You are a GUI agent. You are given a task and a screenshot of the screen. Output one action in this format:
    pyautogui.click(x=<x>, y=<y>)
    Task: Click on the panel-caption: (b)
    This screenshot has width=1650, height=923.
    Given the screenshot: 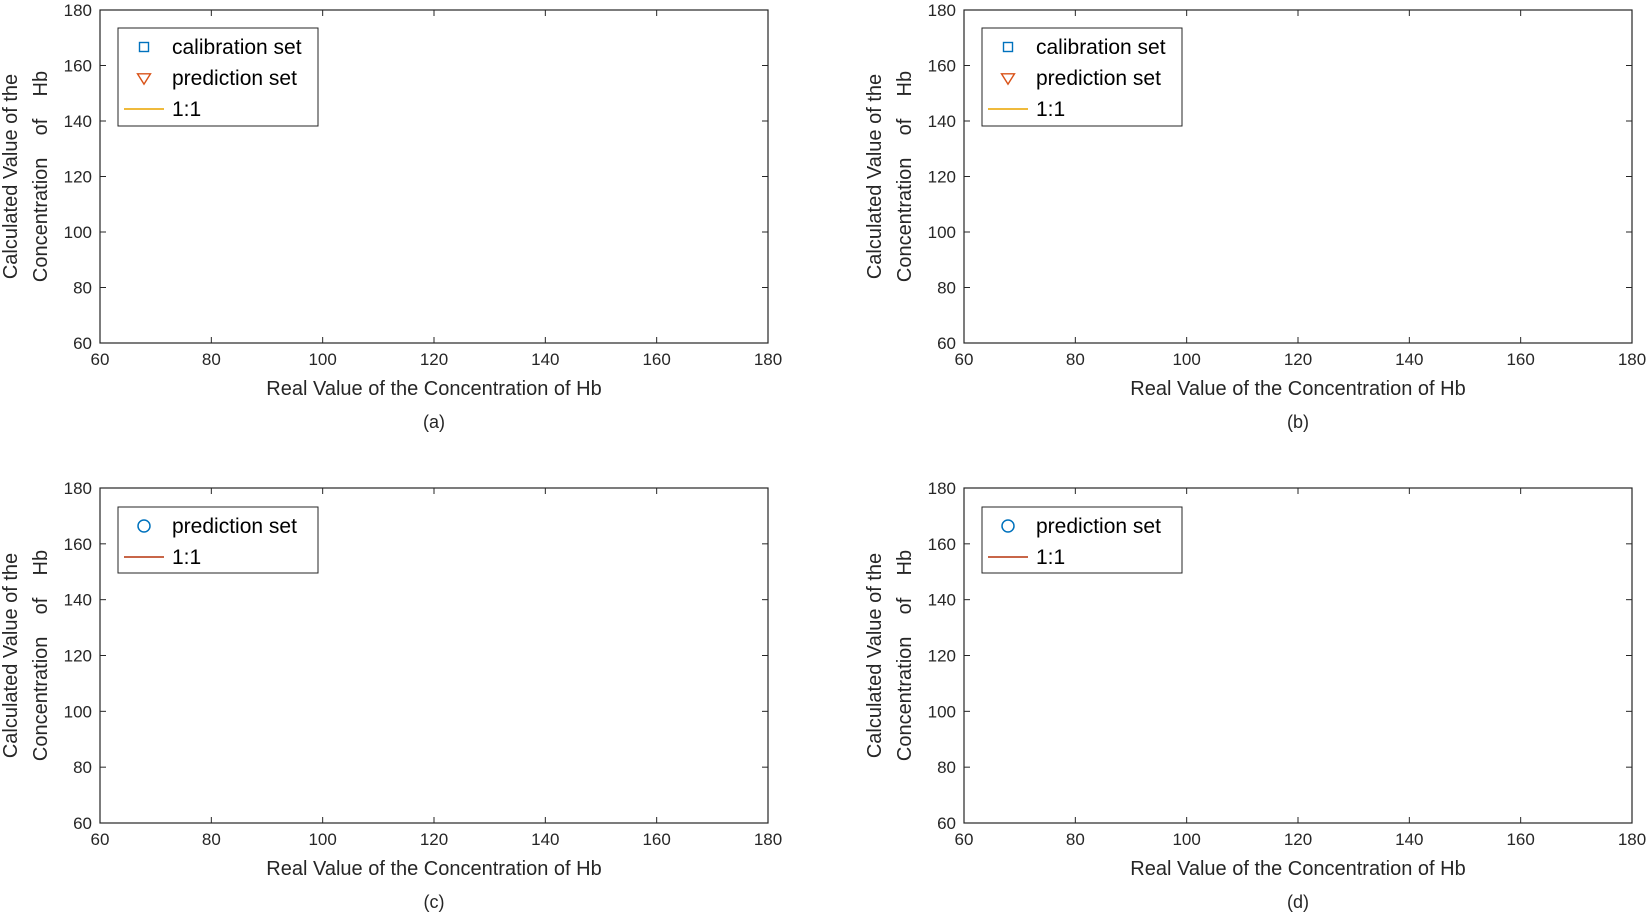 What is the action you would take?
    pyautogui.click(x=1298, y=422)
    